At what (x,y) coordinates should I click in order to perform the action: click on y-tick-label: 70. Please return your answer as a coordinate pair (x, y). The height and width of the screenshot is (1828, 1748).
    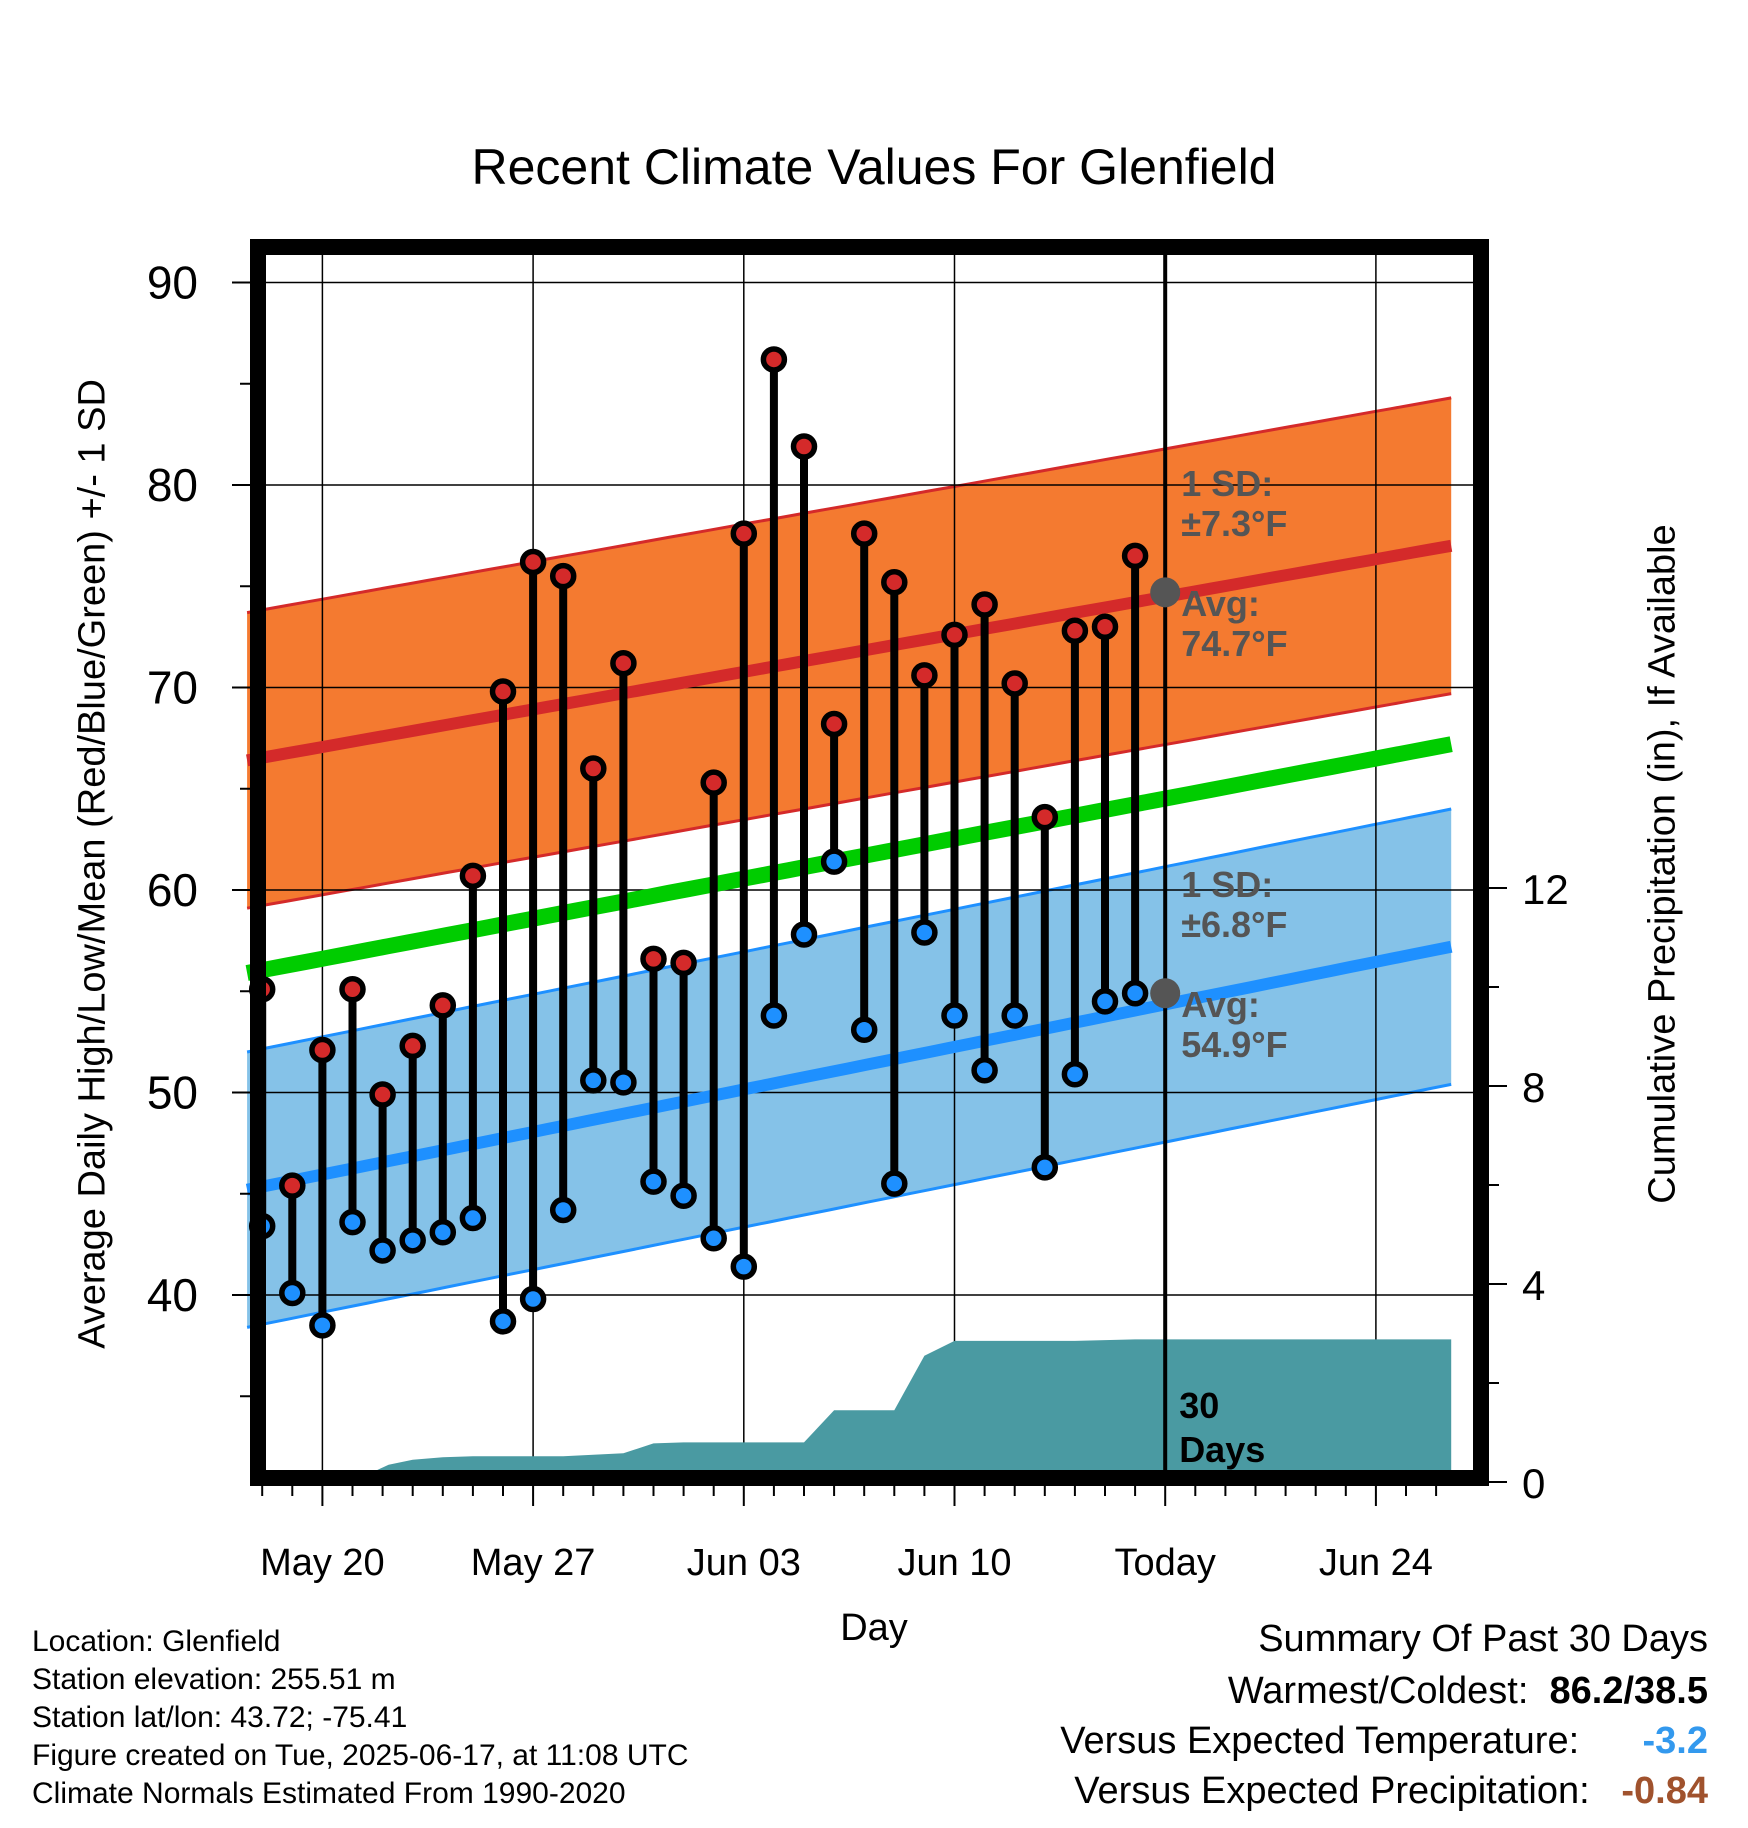
    Looking at the image, I should click on (172, 688).